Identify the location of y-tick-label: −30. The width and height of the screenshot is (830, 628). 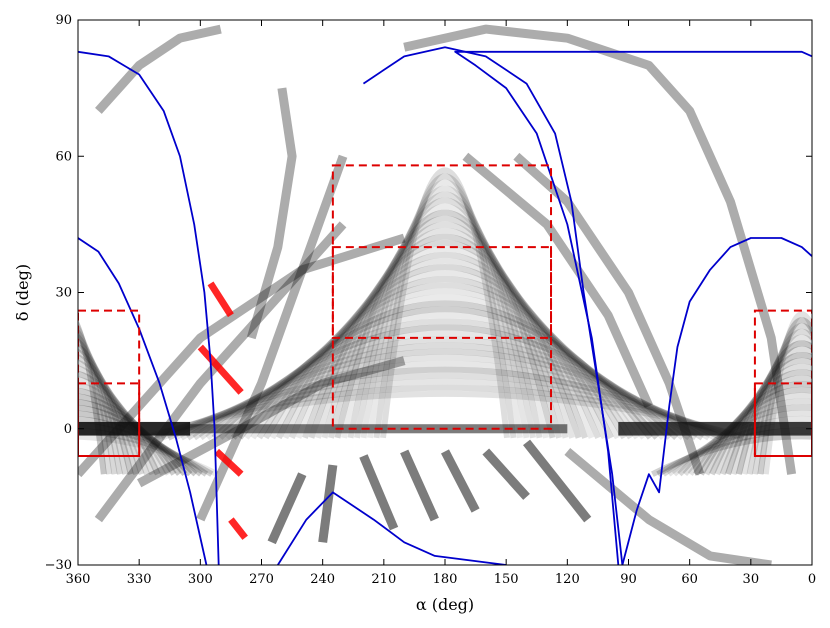
(58, 565).